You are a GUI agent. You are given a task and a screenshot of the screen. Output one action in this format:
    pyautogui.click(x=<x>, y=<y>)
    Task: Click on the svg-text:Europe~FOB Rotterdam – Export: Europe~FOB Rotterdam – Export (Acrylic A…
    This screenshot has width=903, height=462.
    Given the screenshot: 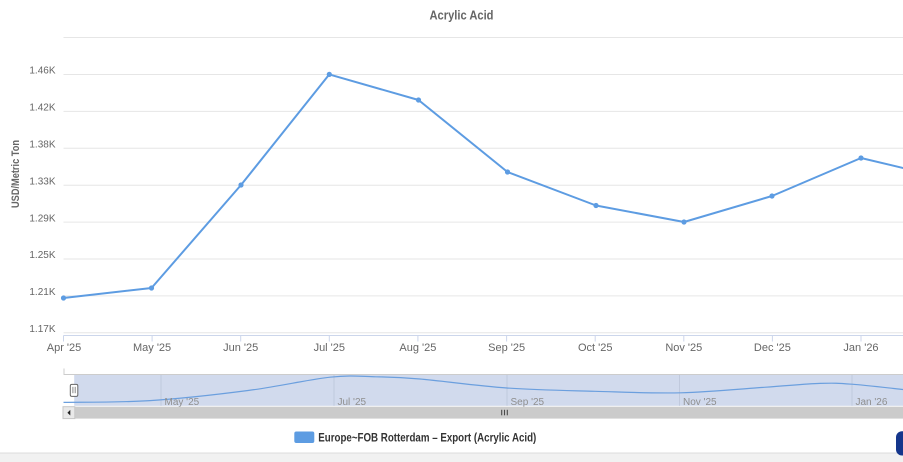 What is the action you would take?
    pyautogui.click(x=427, y=438)
    